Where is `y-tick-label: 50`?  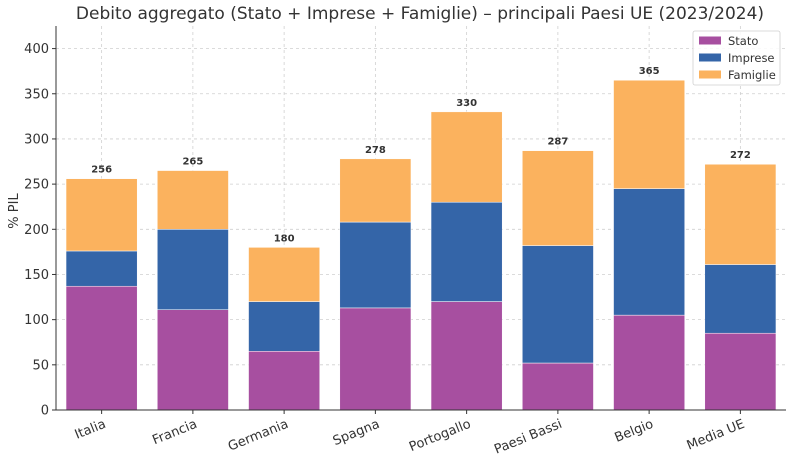 y-tick-label: 50 is located at coordinates (40, 365).